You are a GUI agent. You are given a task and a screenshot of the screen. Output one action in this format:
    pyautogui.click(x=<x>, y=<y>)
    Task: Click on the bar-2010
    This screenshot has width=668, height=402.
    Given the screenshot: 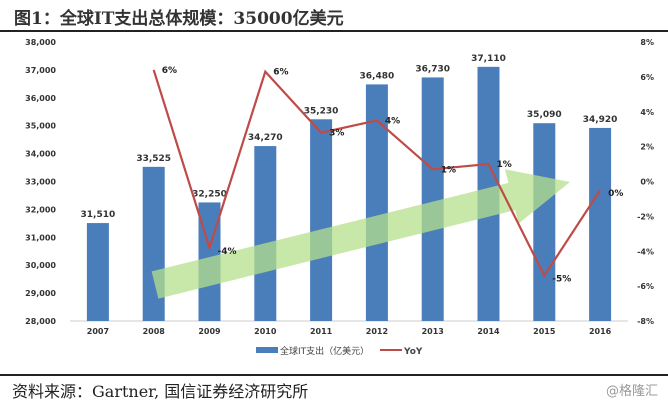 What is the action you would take?
    pyautogui.click(x=265, y=233)
    